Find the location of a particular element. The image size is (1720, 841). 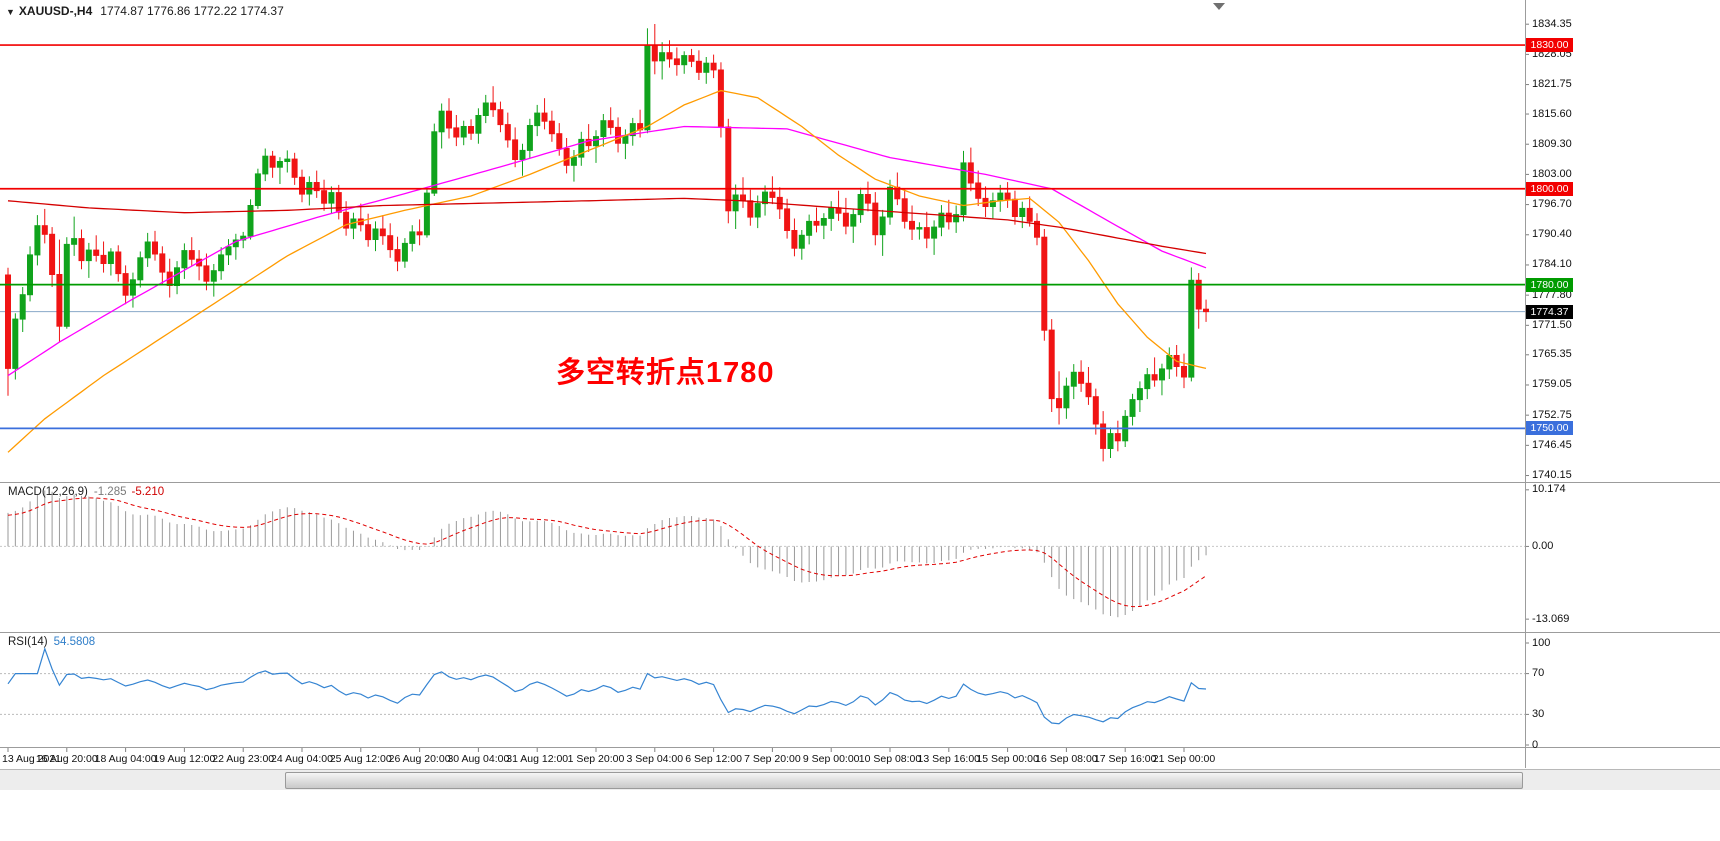

time-axis-label: 30 Aug 04:00 is located at coordinates (478, 759).